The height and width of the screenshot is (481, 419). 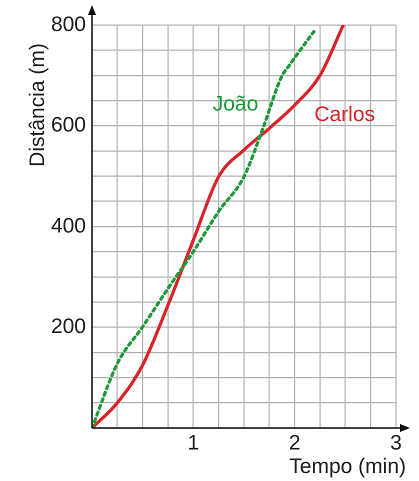 I want to click on x-tick-label: 1, so click(x=193, y=442).